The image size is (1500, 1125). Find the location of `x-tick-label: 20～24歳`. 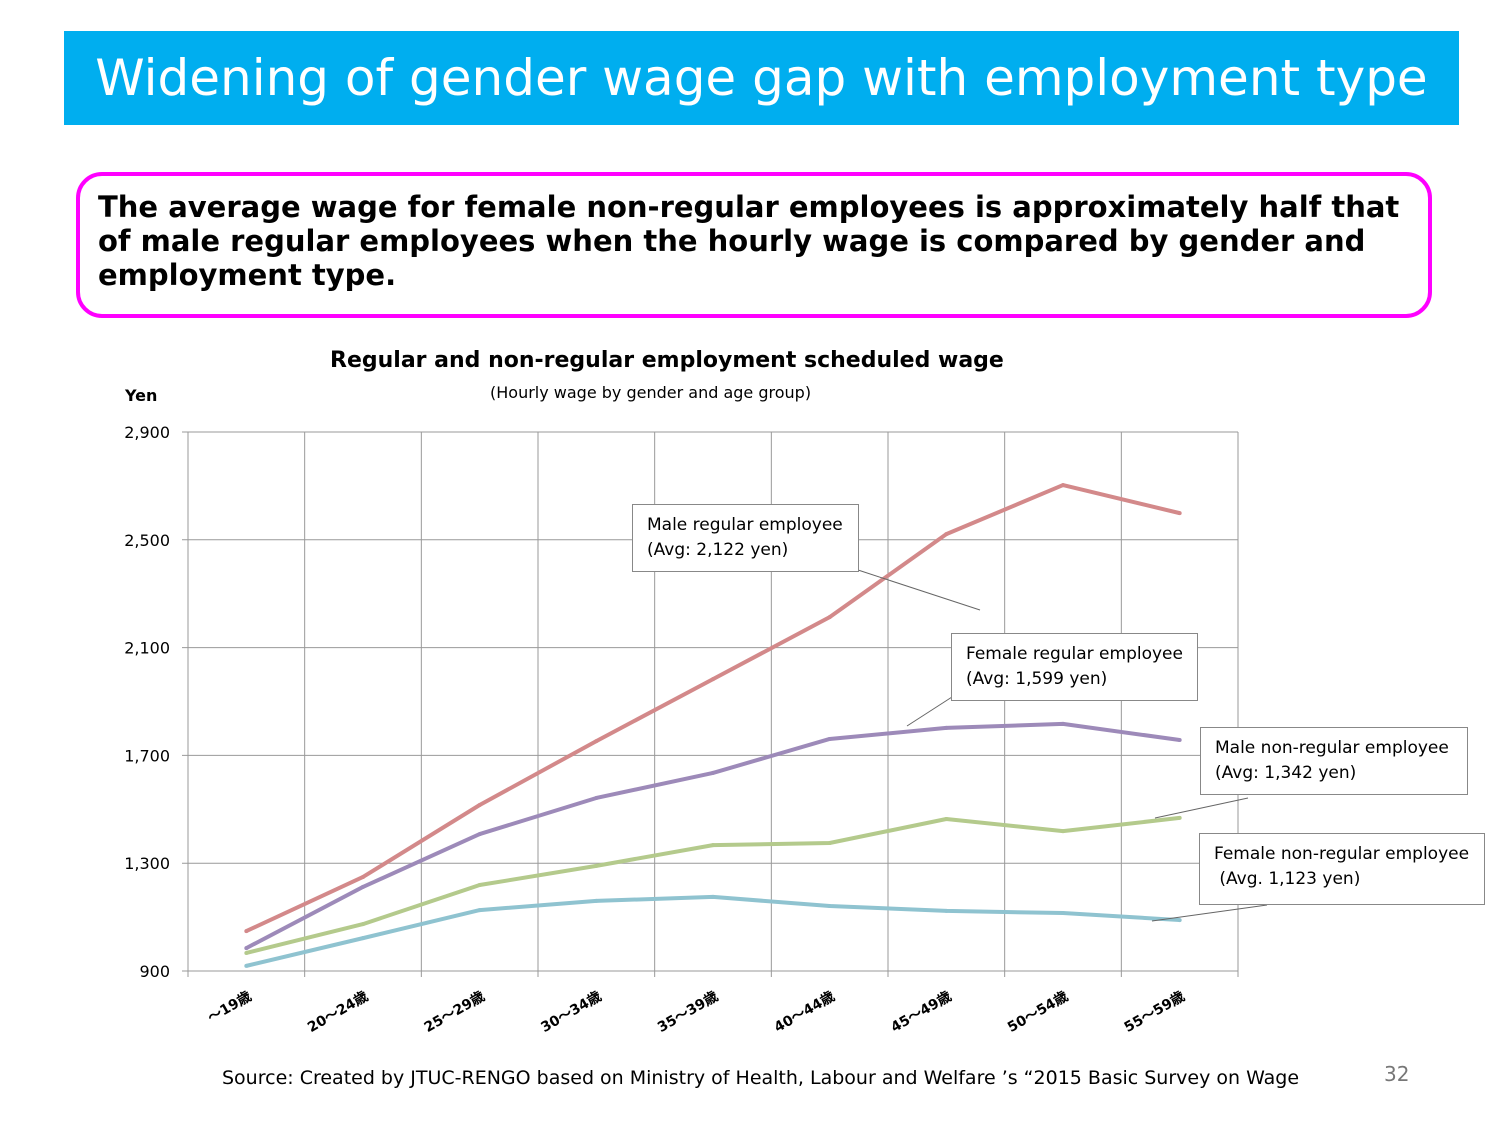

x-tick-label: 20～24歳 is located at coordinates (338, 1012).